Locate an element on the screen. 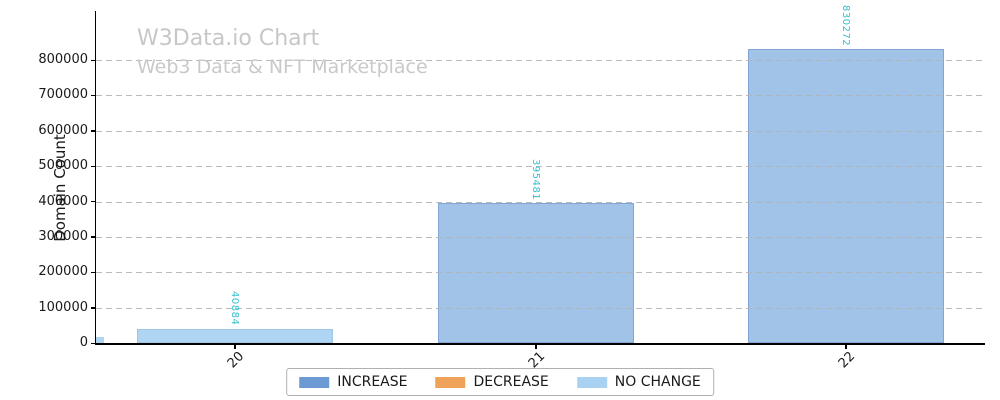  legend-item-increase: INCREASE is located at coordinates (353, 382).